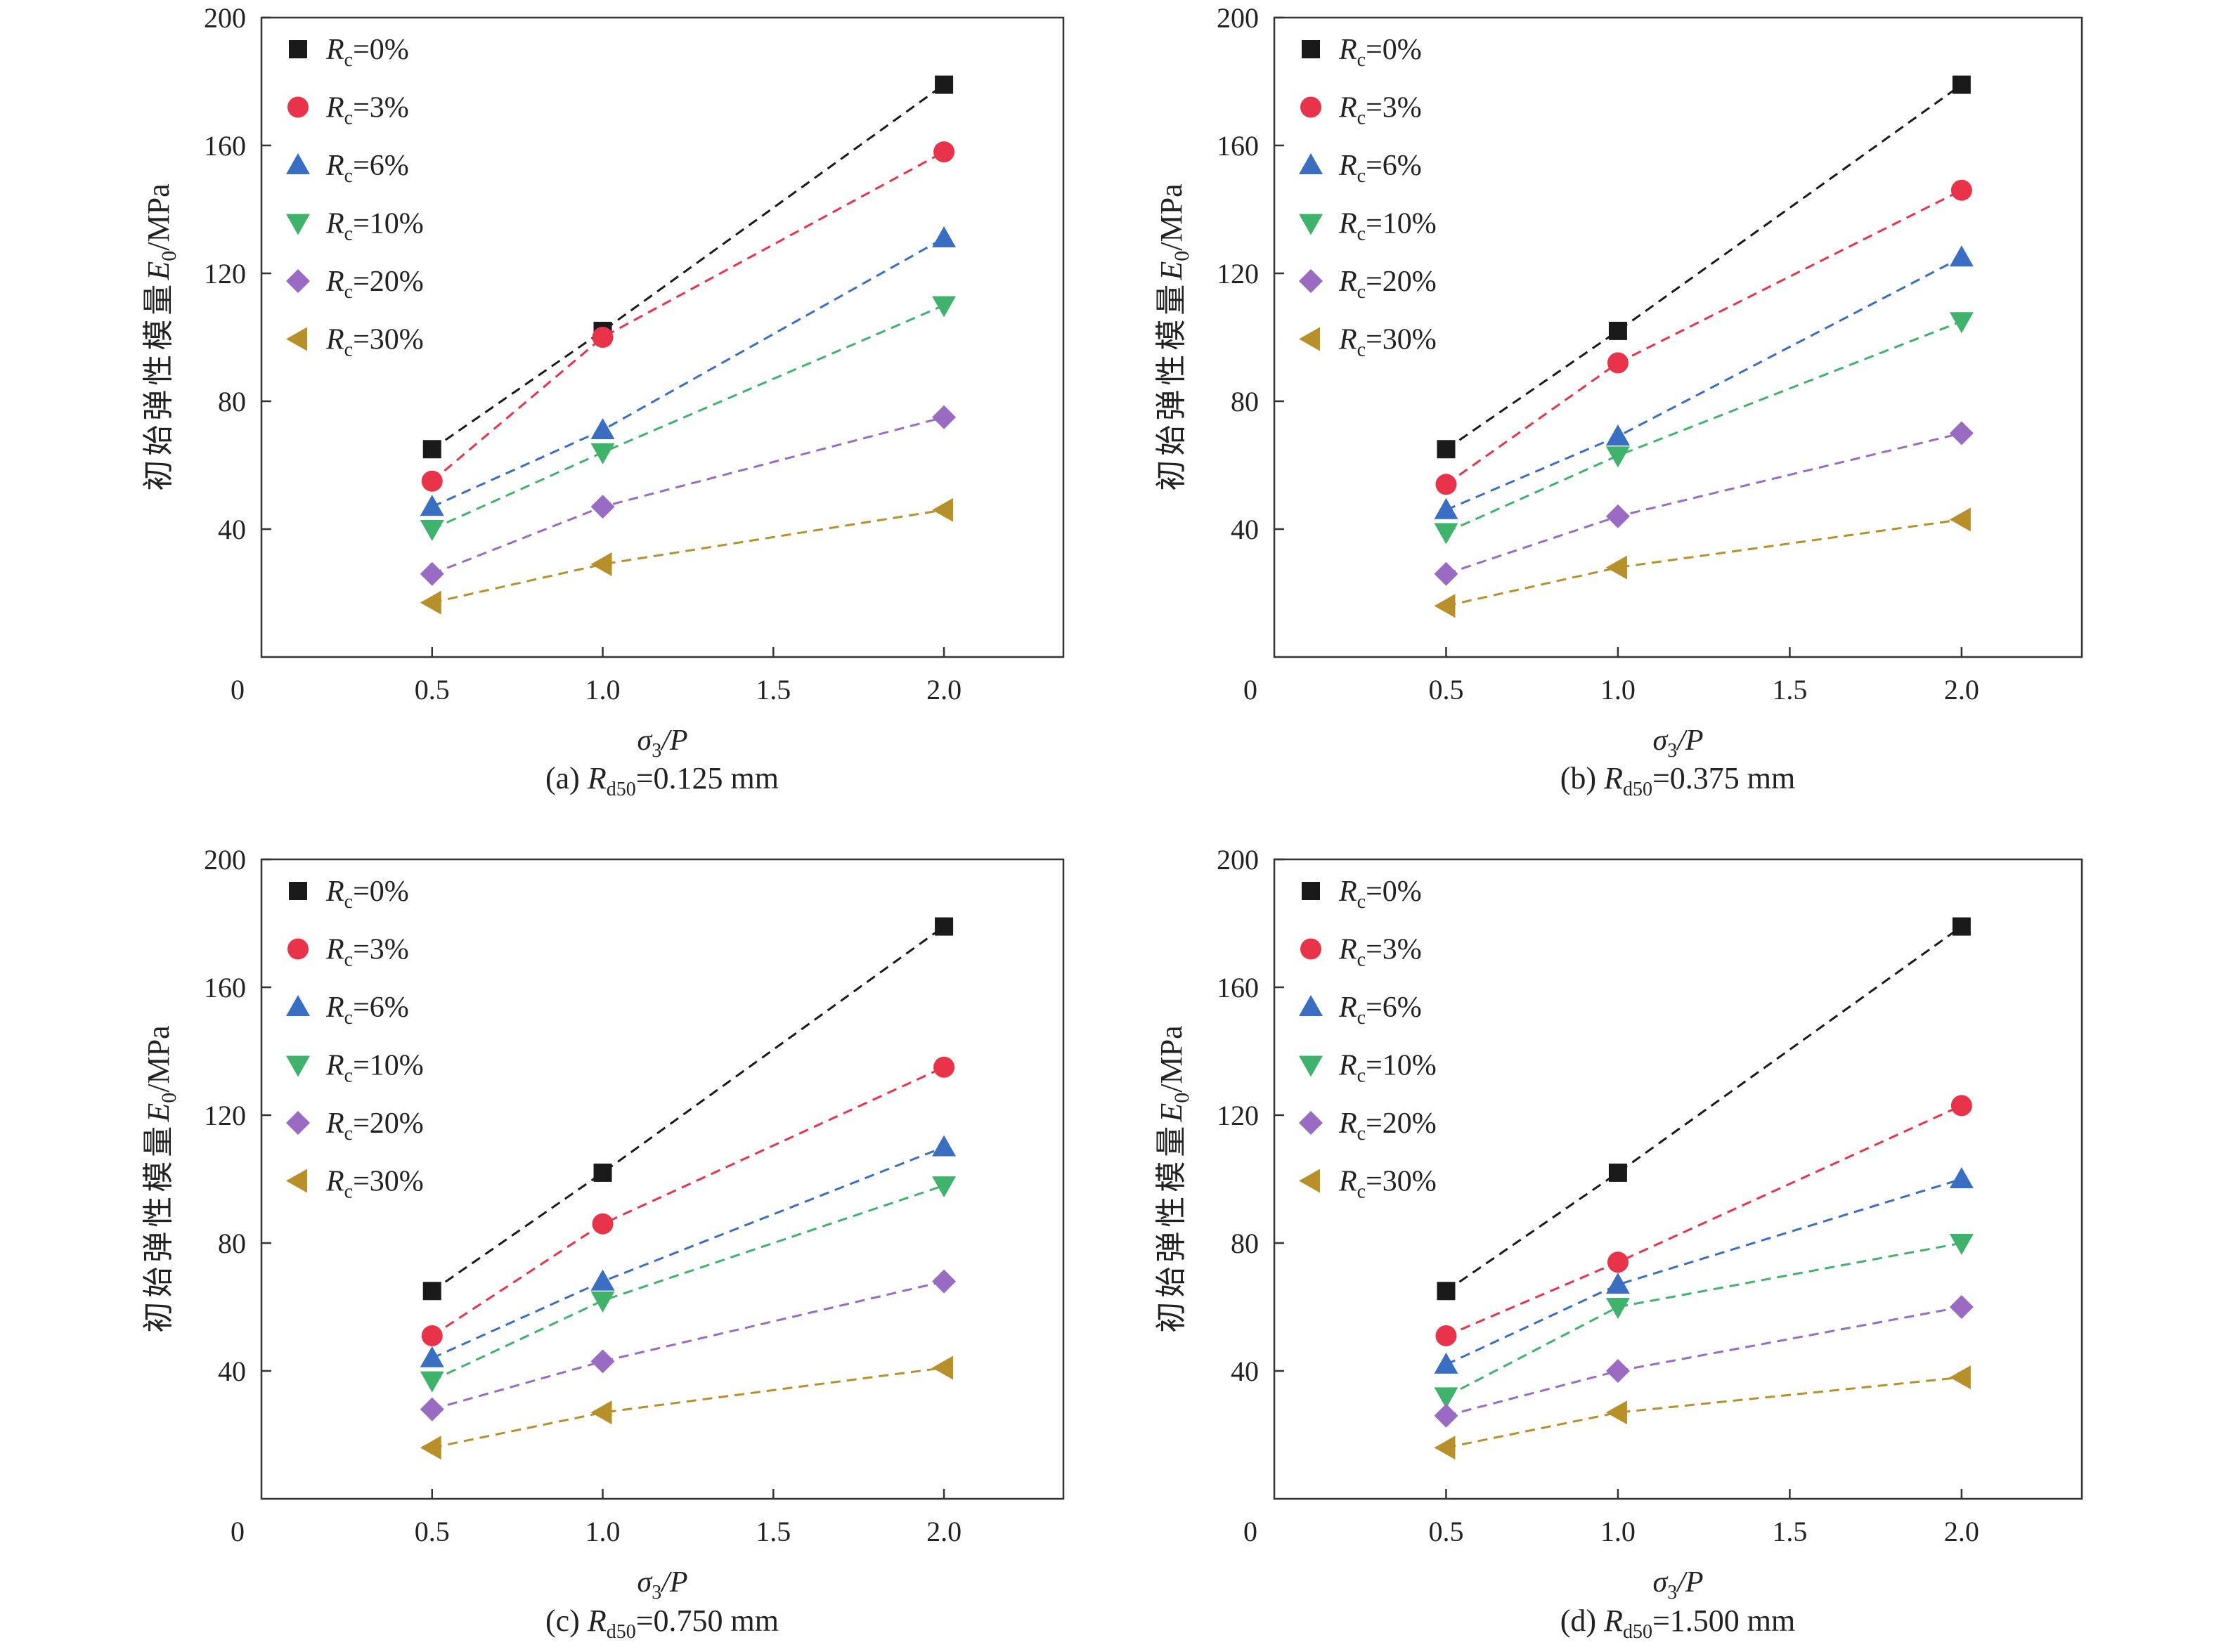  Describe the element at coordinates (1368, 1068) in the screenshot. I see `legend-entry: Rc=10%` at that location.